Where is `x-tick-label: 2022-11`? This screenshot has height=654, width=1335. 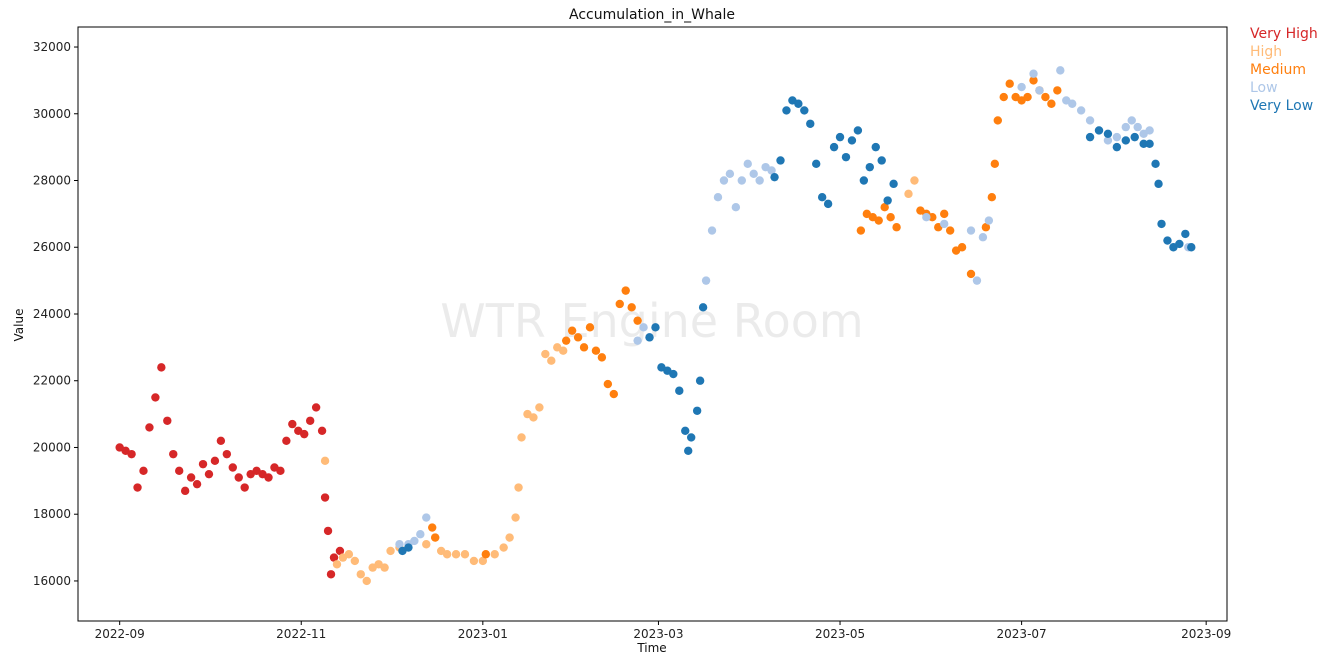
x-tick-label: 2022-11 is located at coordinates (301, 634).